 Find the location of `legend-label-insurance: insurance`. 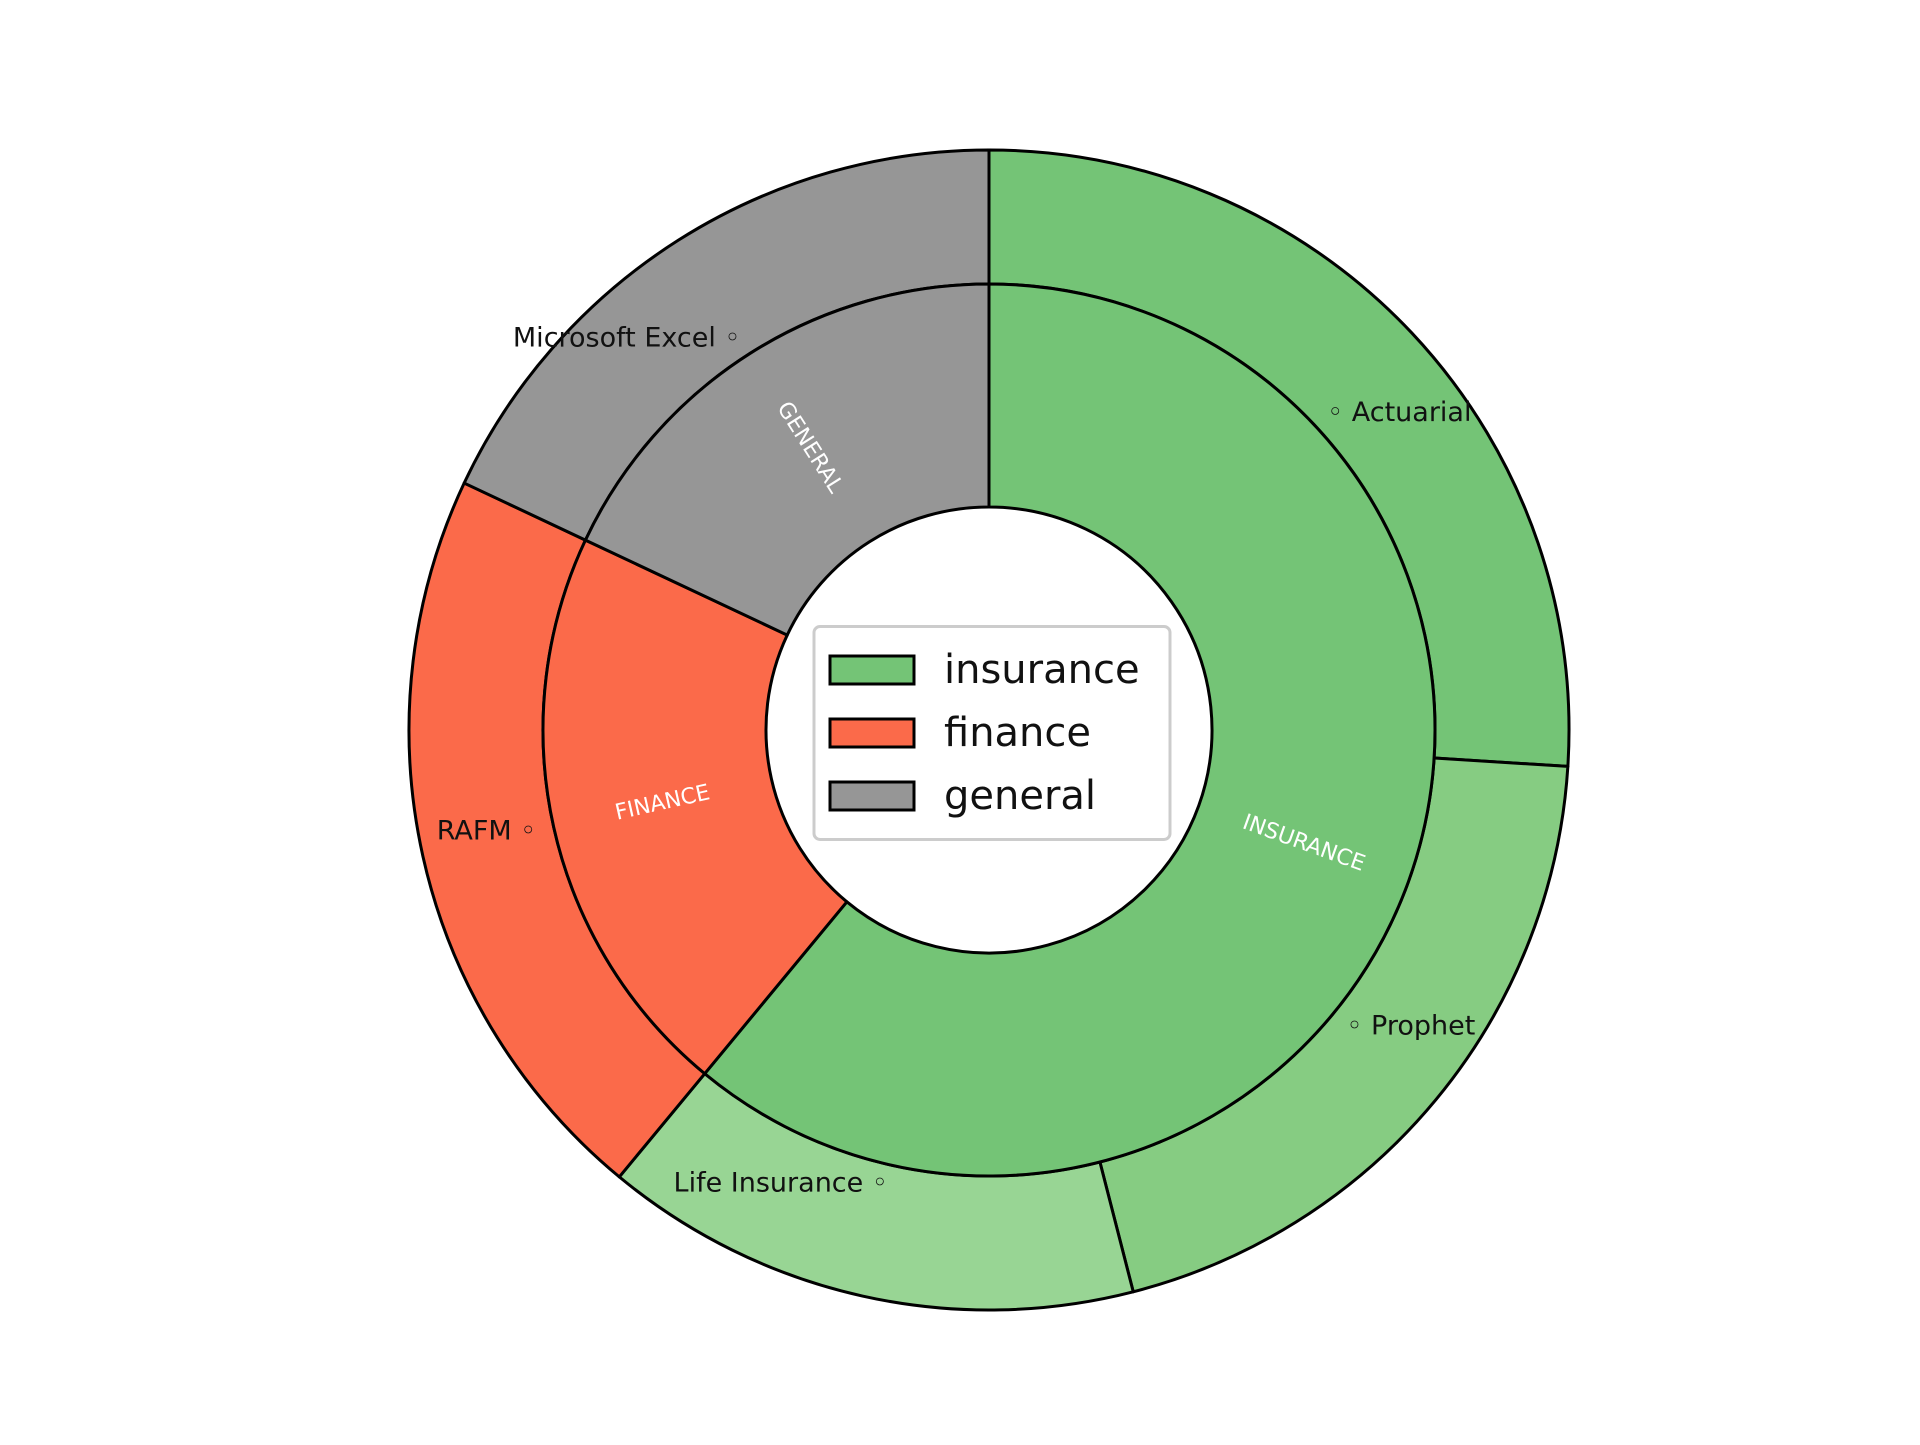

legend-label-insurance: insurance is located at coordinates (1042, 670).